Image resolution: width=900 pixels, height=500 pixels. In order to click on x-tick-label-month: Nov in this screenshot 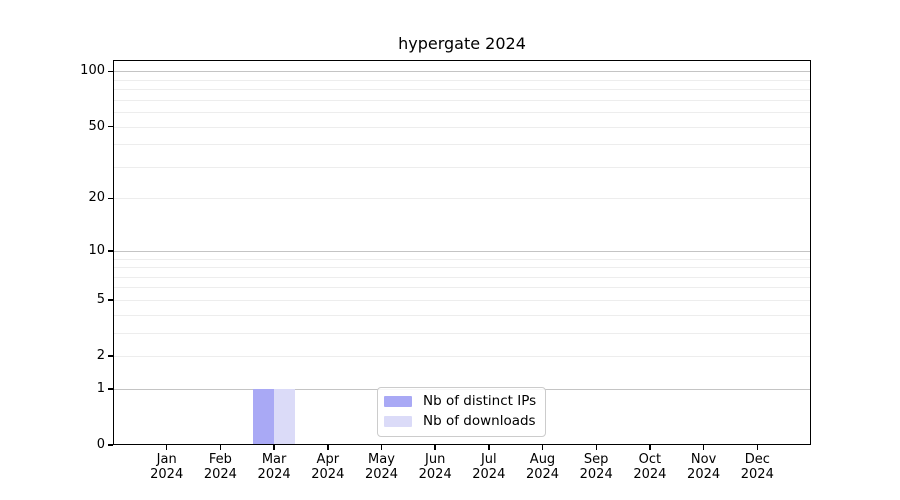, I will do `click(703, 459)`.